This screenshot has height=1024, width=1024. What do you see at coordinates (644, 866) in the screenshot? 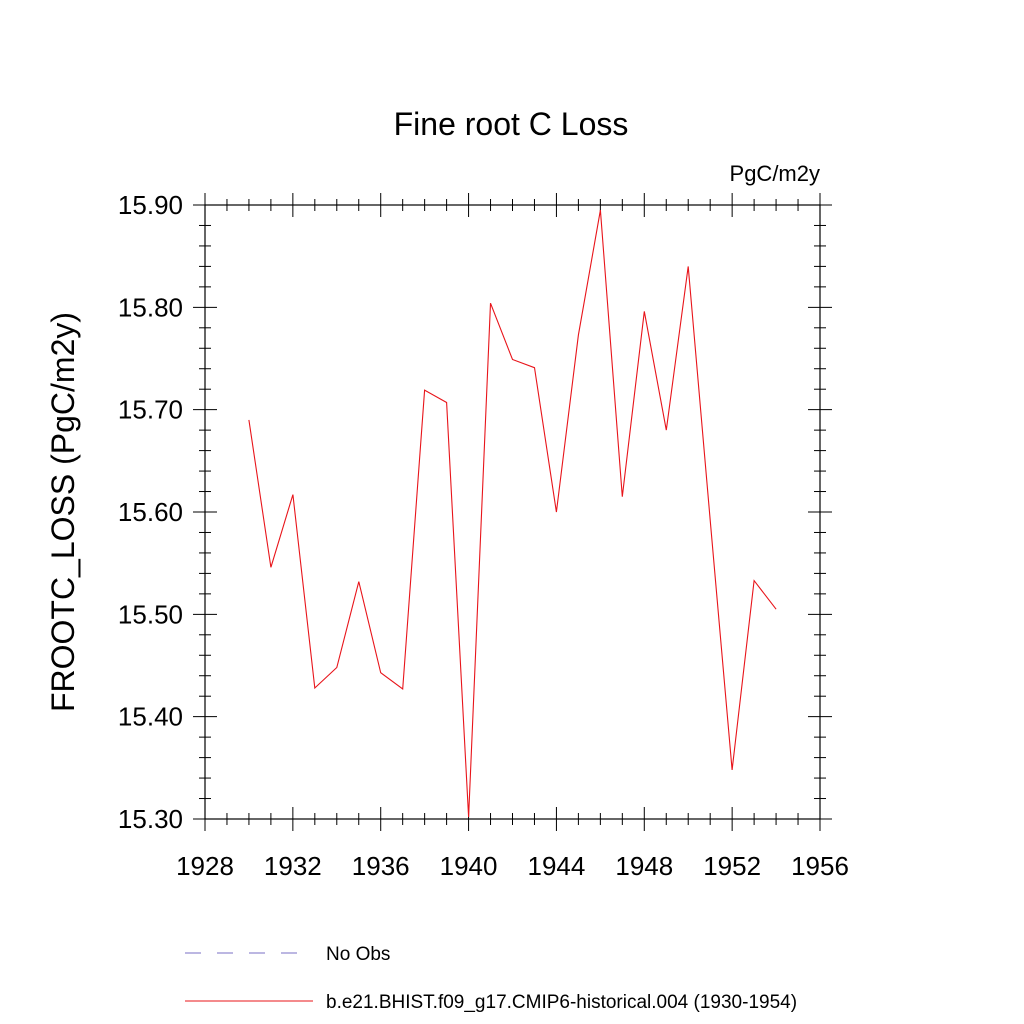
I see `x-tick-label: 1948` at bounding box center [644, 866].